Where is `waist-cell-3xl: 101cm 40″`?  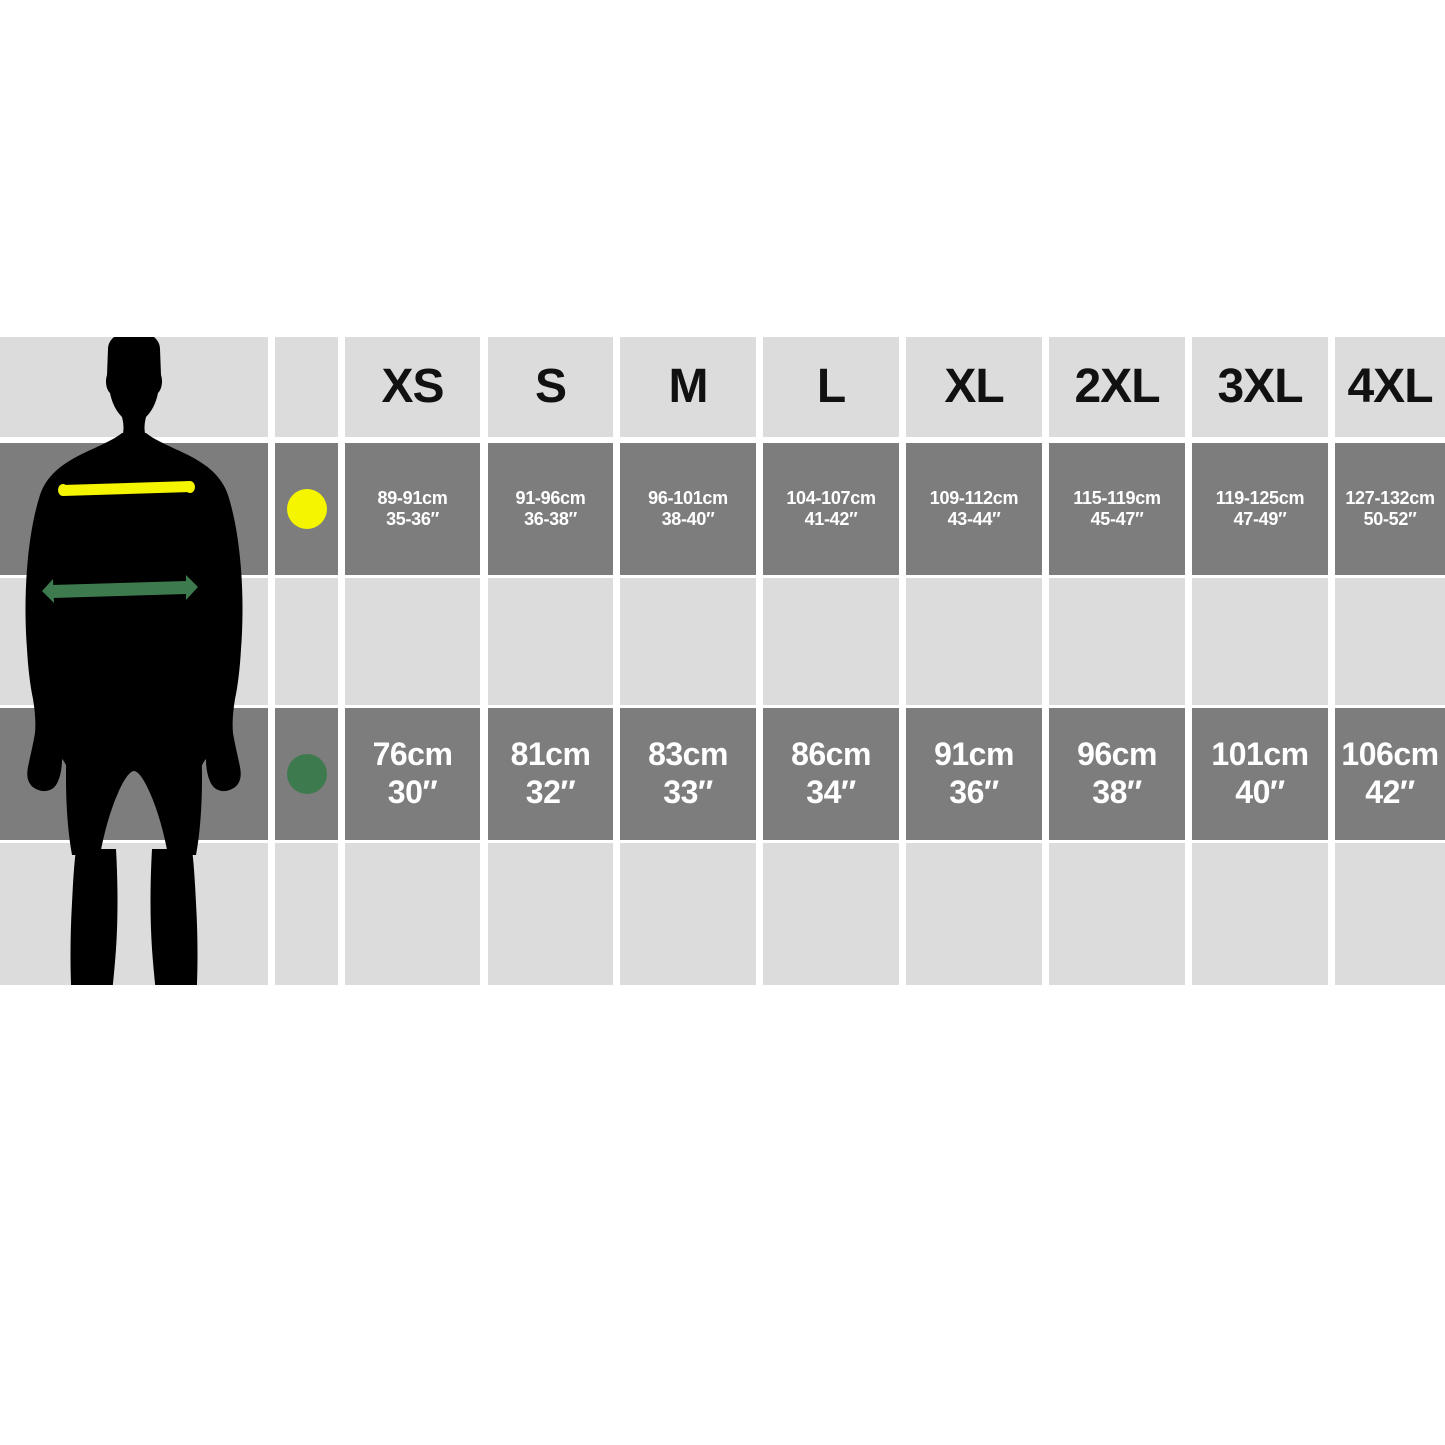 waist-cell-3xl: 101cm 40″ is located at coordinates (1260, 774).